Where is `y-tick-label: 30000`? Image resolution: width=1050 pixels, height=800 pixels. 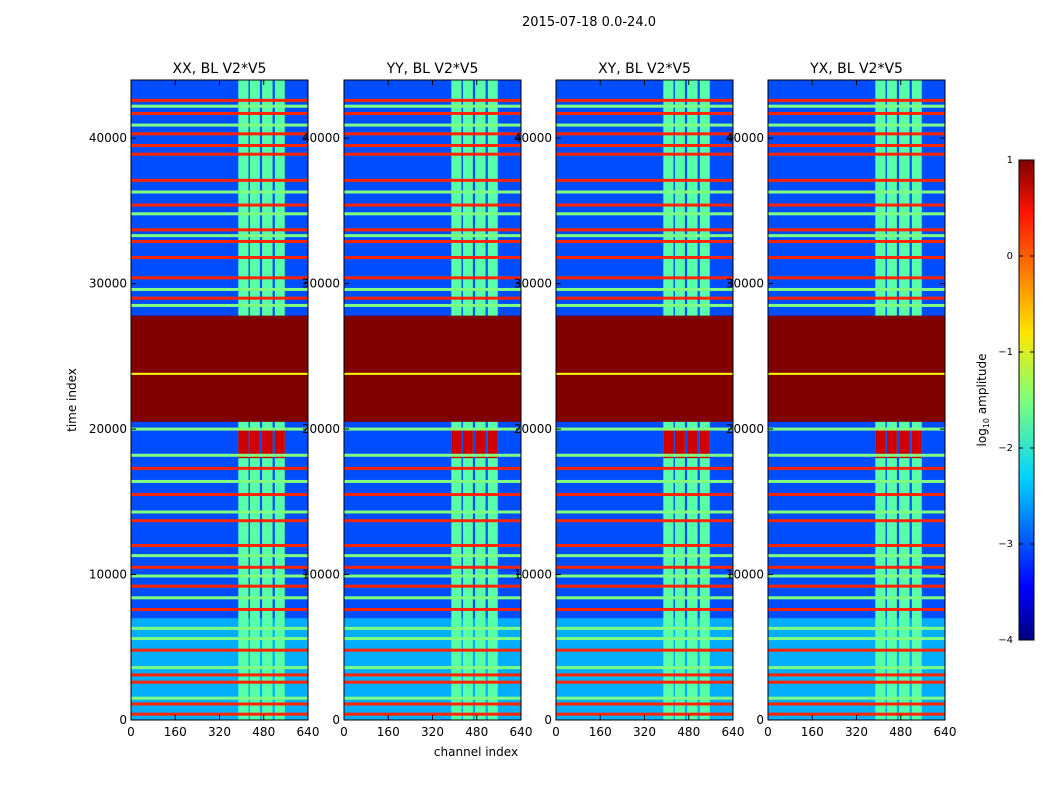 y-tick-label: 30000 is located at coordinates (745, 284).